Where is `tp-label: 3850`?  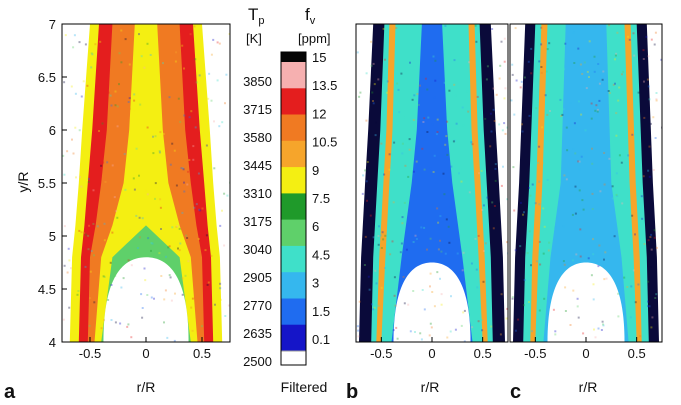
tp-label: 3850 is located at coordinates (257, 81).